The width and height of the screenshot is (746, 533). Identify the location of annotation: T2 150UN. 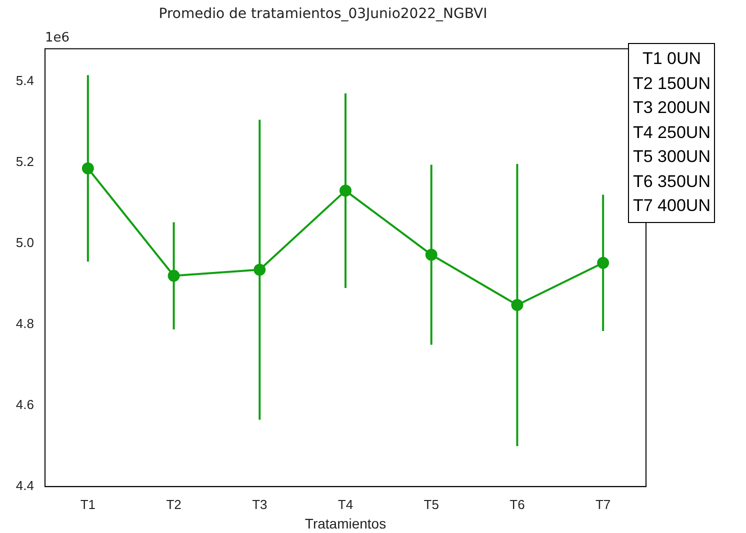
(671, 83).